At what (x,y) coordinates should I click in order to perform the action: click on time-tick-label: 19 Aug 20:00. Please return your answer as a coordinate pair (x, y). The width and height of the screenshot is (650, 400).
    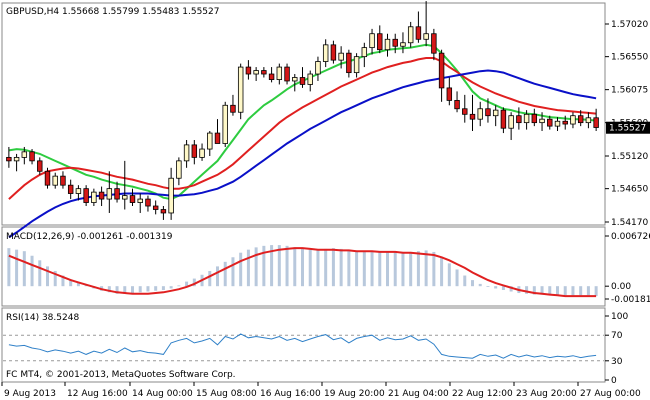
    Looking at the image, I should click on (354, 394).